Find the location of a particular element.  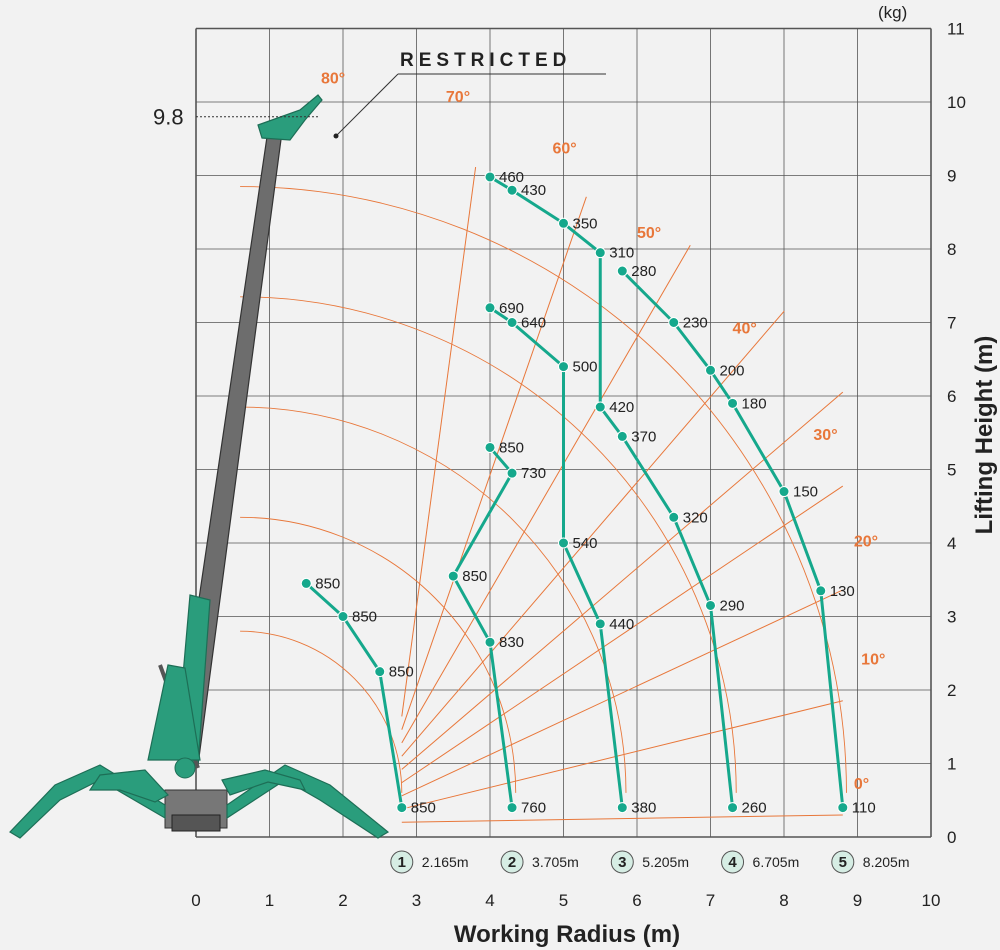

load-value-label: 290 is located at coordinates (732, 605).